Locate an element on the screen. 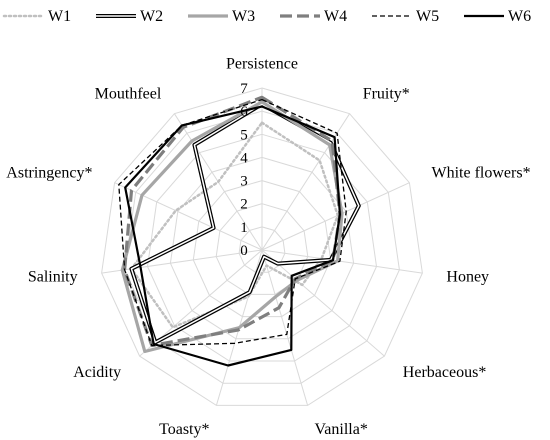 The height and width of the screenshot is (440, 550). legend-item-w6: W6 is located at coordinates (497, 16).